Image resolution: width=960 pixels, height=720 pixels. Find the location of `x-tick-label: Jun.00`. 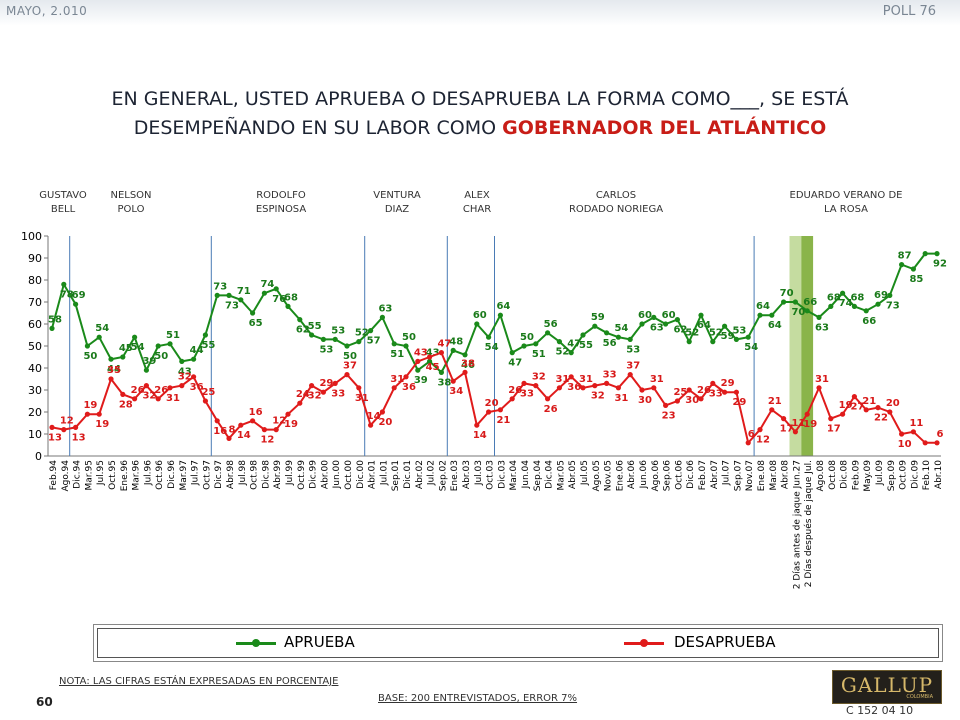

x-tick-label: Jun.00 is located at coordinates (337, 475).